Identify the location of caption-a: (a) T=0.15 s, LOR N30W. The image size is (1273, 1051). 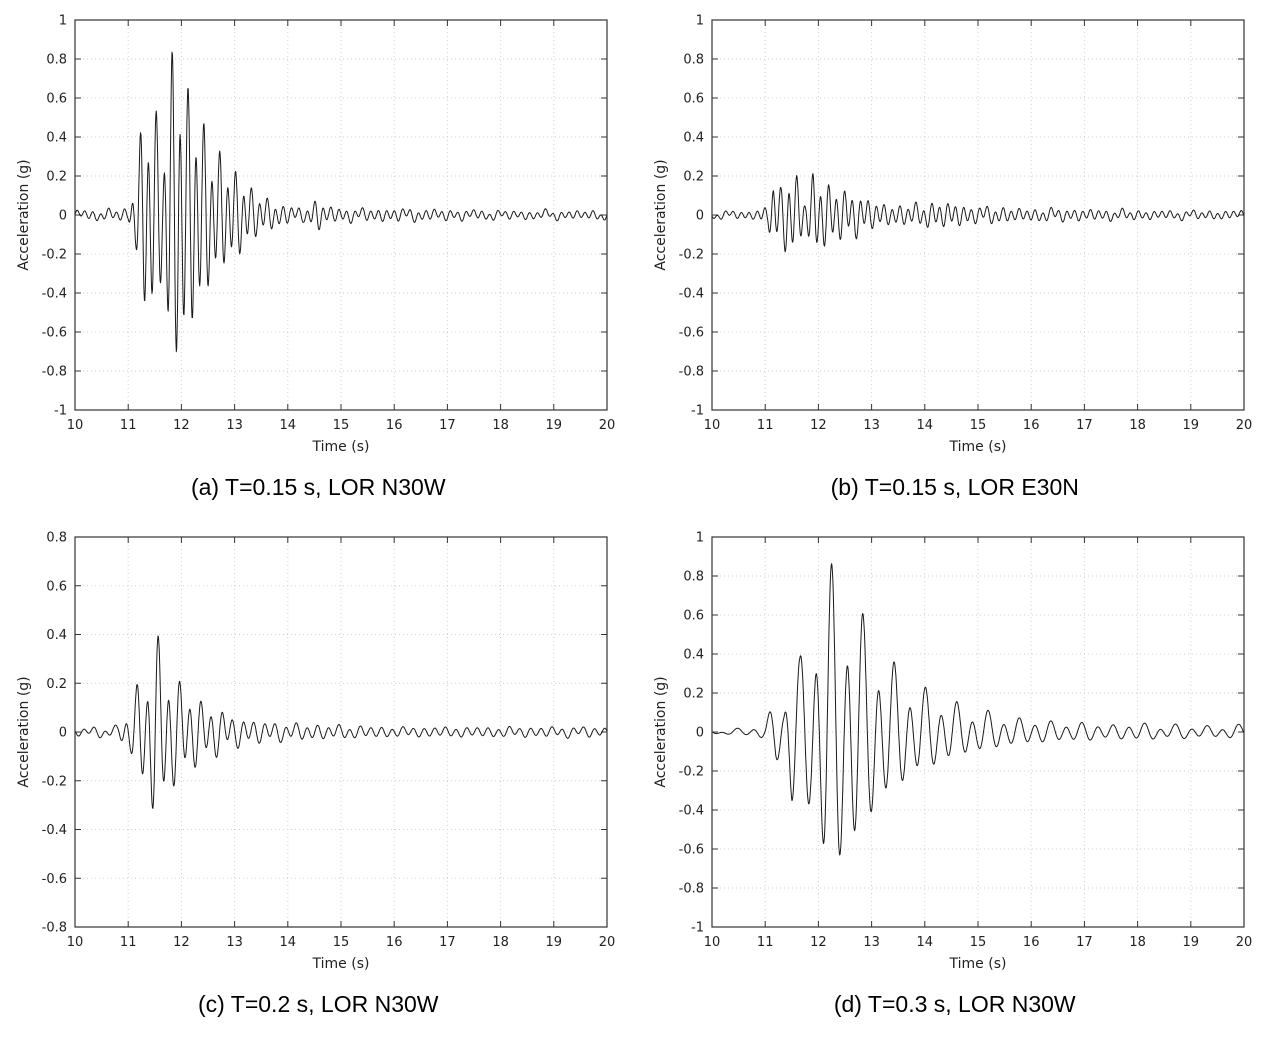
(318, 487).